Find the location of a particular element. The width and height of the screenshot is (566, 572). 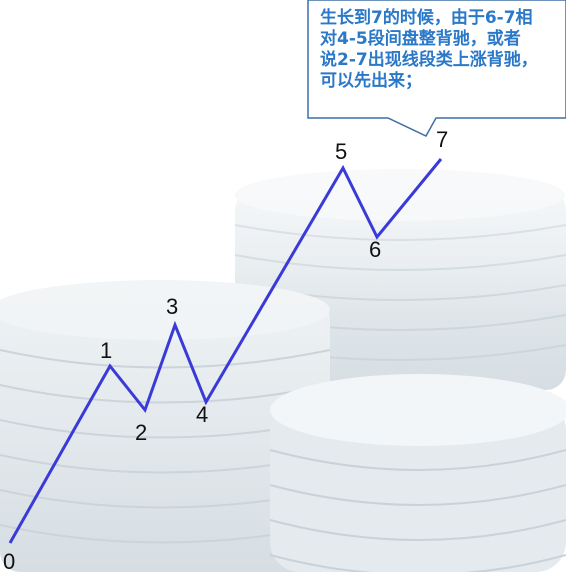

wave-point-label-1: 1 is located at coordinates (106, 350).